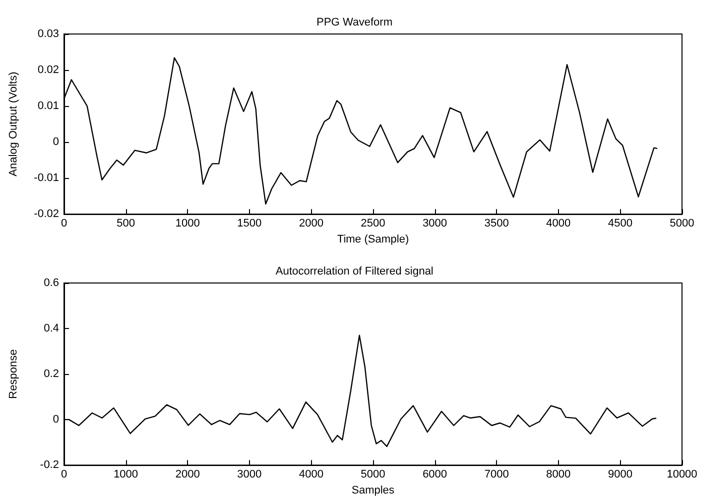 This screenshot has height=501, width=709. I want to click on x-tick-label: 7000, so click(496, 474).